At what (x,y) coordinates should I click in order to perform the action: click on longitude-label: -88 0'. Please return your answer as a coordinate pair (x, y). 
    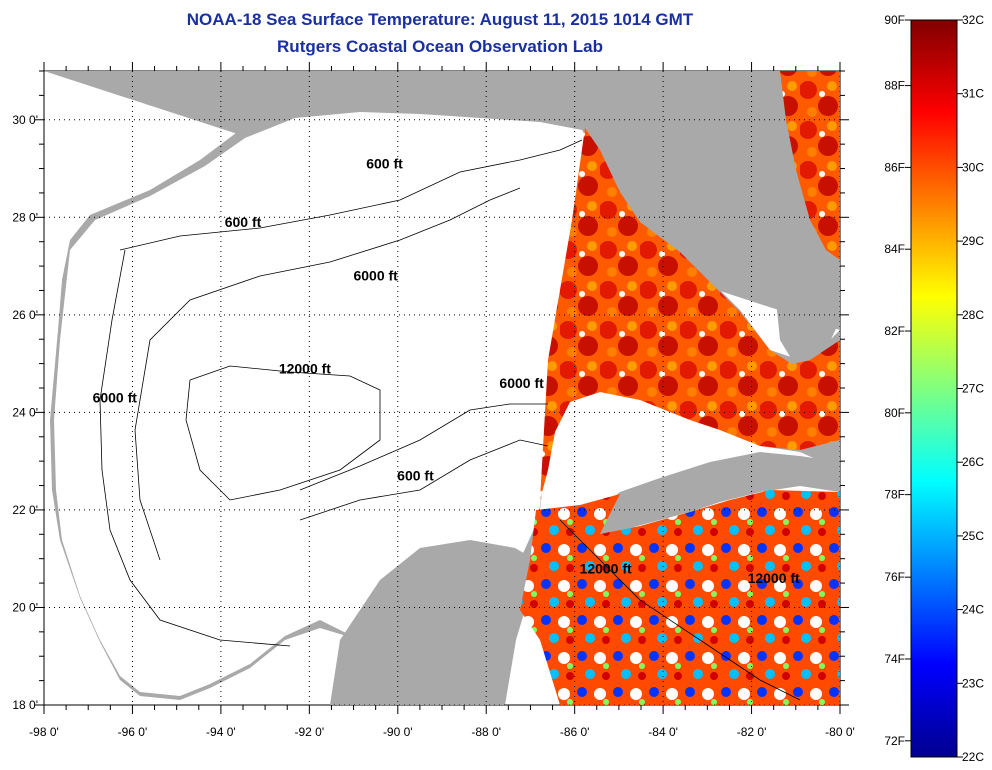
    Looking at the image, I should click on (486, 732).